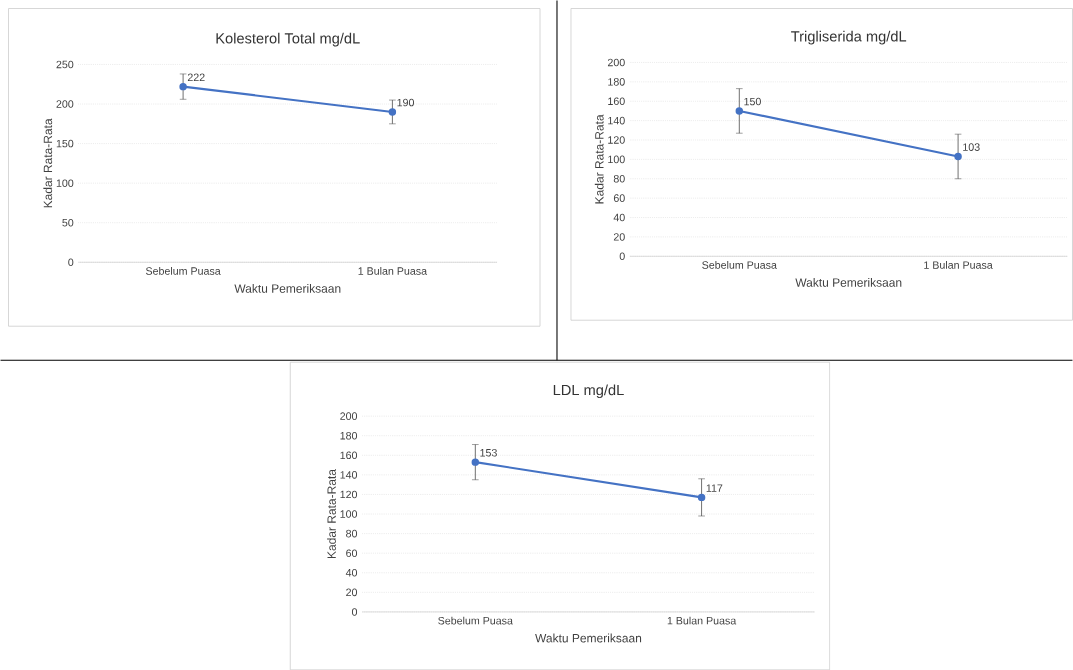 This screenshot has height=670, width=1073. I want to click on chart-title: LDL mg/dL, so click(588, 391).